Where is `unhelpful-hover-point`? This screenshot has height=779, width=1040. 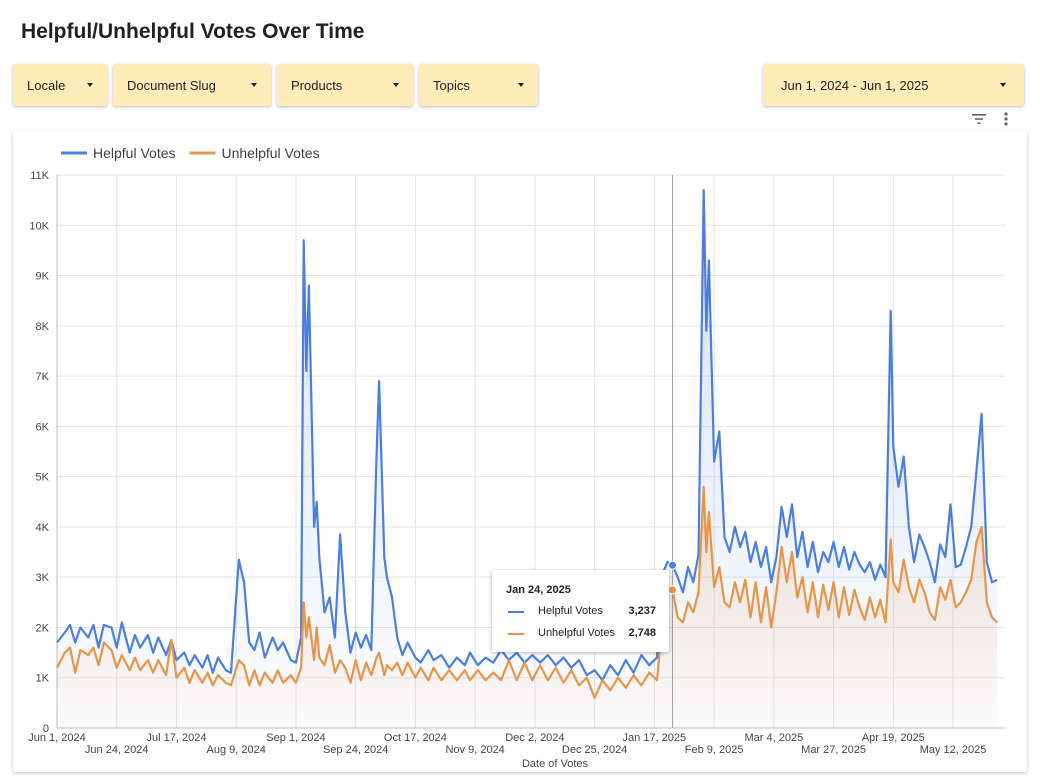 unhelpful-hover-point is located at coordinates (673, 590).